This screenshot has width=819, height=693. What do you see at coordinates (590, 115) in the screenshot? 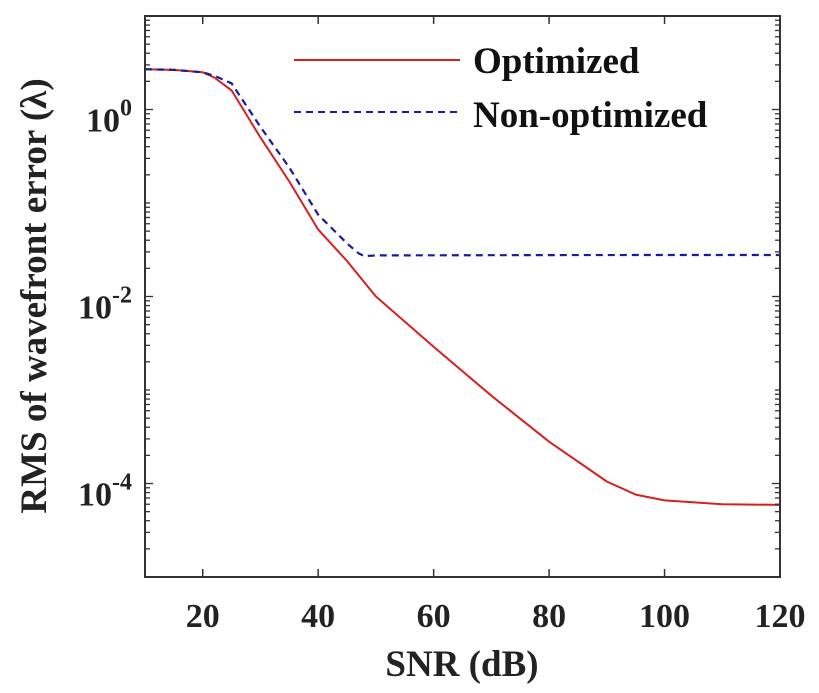
I see `legend-label-non-optimized: Non-optimized` at bounding box center [590, 115].